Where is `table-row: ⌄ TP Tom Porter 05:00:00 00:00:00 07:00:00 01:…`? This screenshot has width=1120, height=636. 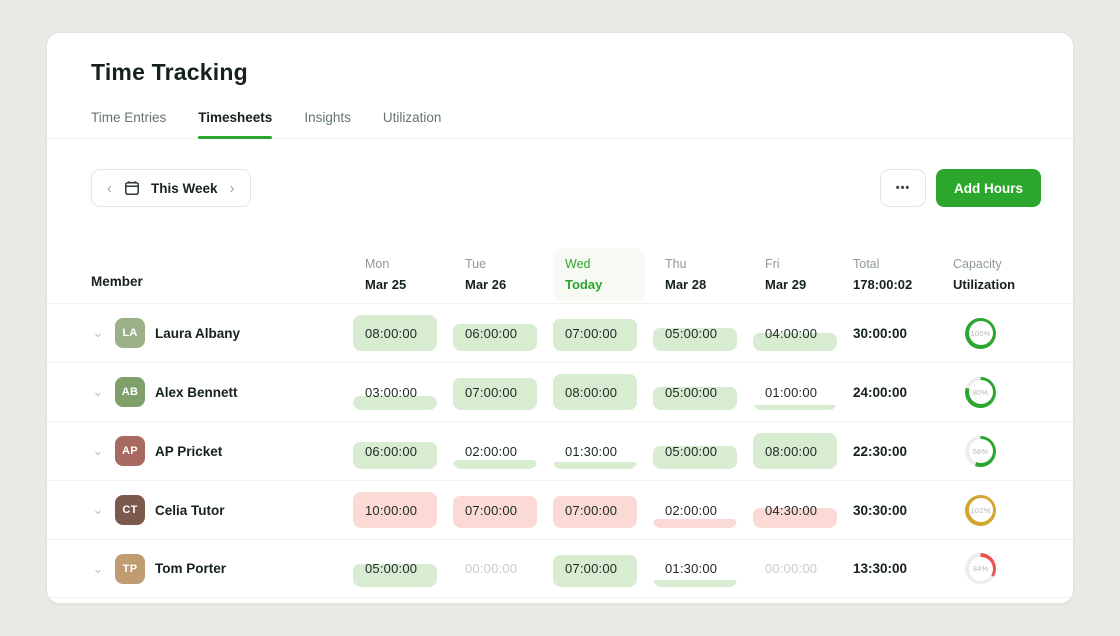
table-row: ⌄ TP Tom Porter 05:00:00 00:00:00 07:00:00 01:… is located at coordinates (560, 568).